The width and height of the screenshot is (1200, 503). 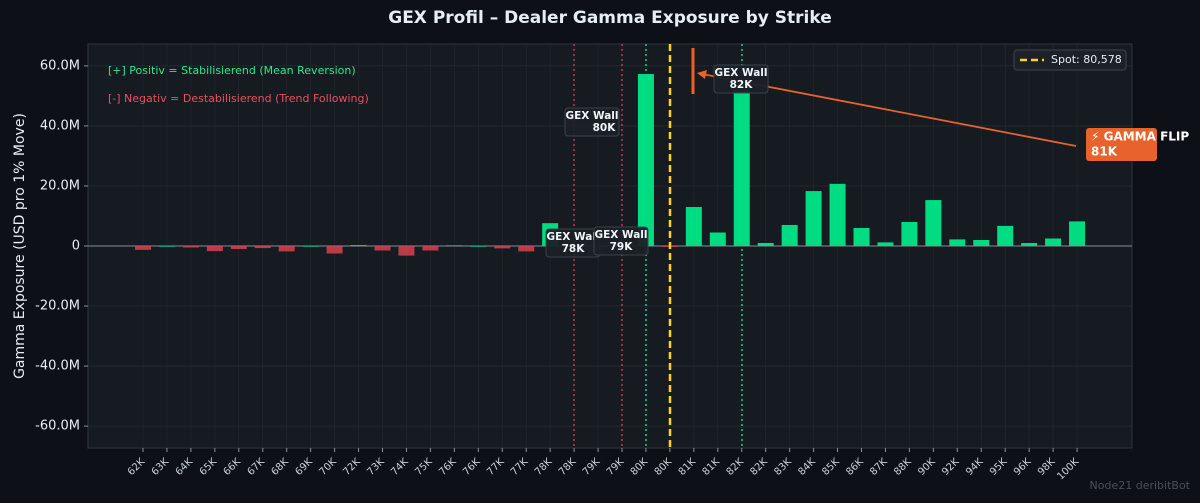 I want to click on wall-strike: 82K, so click(x=742, y=85).